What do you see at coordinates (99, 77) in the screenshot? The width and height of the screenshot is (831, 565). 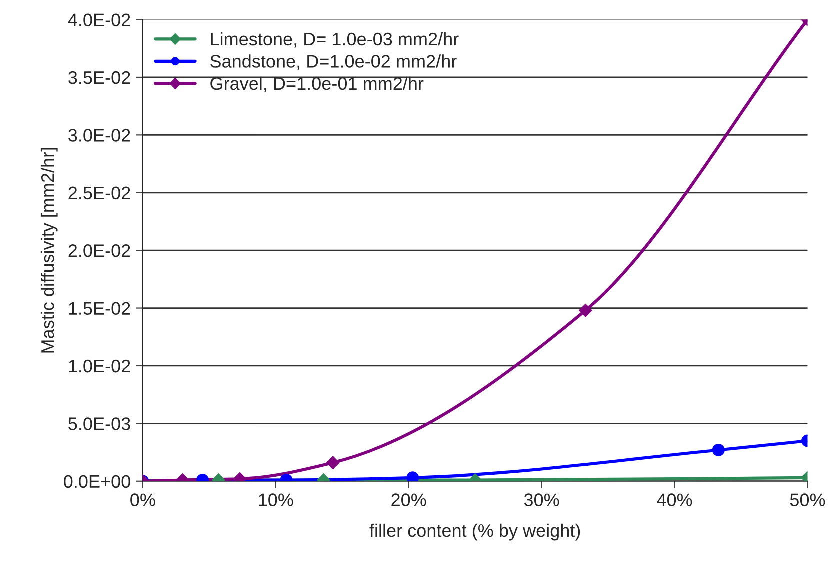 I see `y-tick-label: 3.5E-02` at bounding box center [99, 77].